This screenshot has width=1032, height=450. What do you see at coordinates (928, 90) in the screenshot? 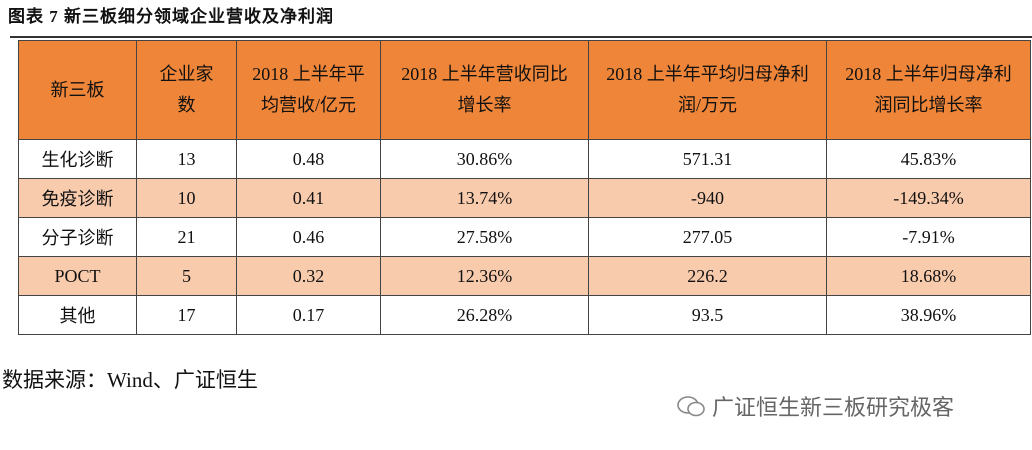
I see `header-cell: 2018 上半年归母净利润同比增长率` at bounding box center [928, 90].